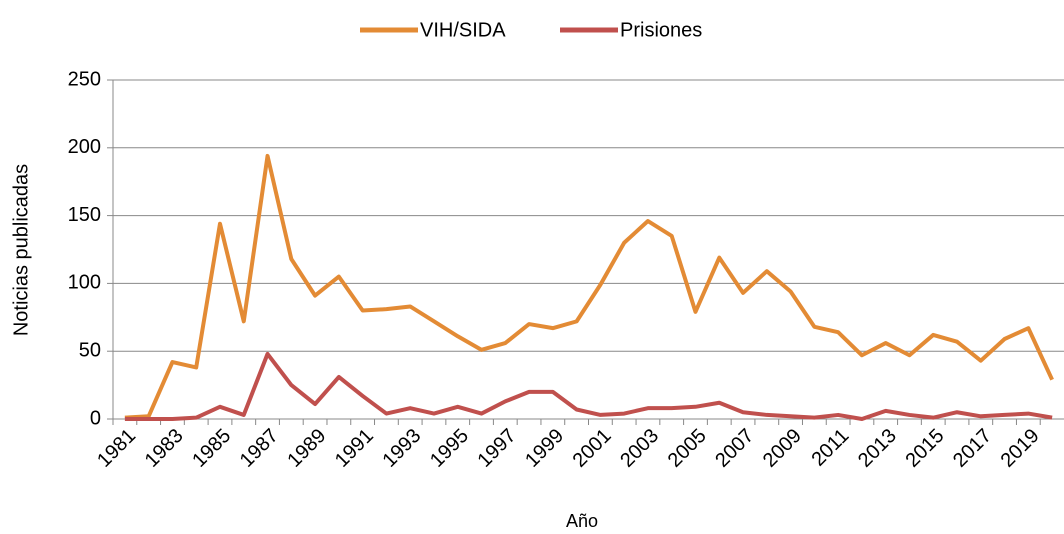 This screenshot has width=1064, height=534. Describe the element at coordinates (877, 448) in the screenshot. I see `x-tick-label: 2013` at that location.